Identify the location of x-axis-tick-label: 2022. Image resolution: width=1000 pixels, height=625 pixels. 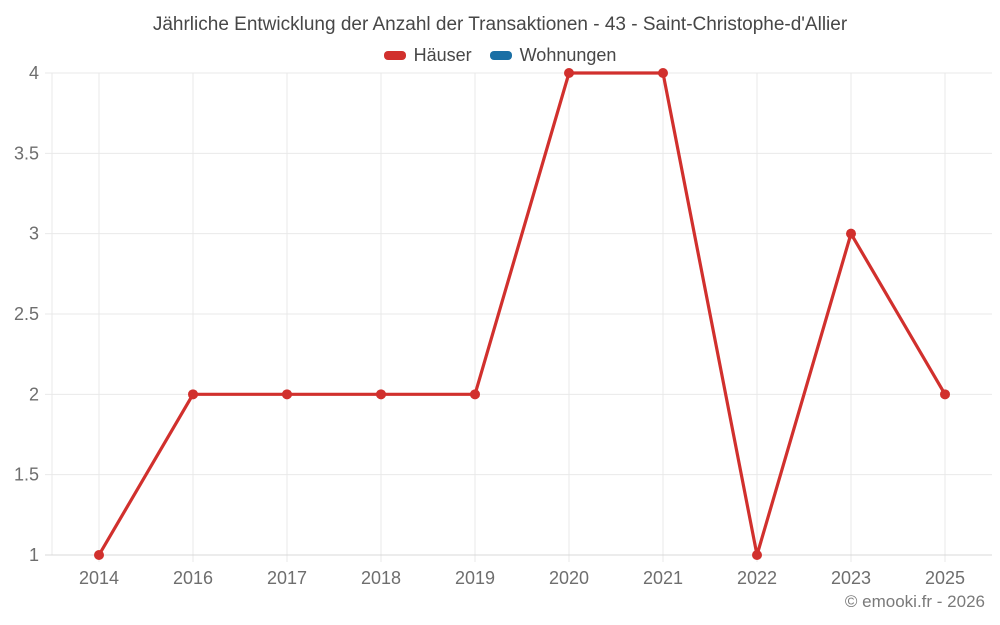
(757, 578).